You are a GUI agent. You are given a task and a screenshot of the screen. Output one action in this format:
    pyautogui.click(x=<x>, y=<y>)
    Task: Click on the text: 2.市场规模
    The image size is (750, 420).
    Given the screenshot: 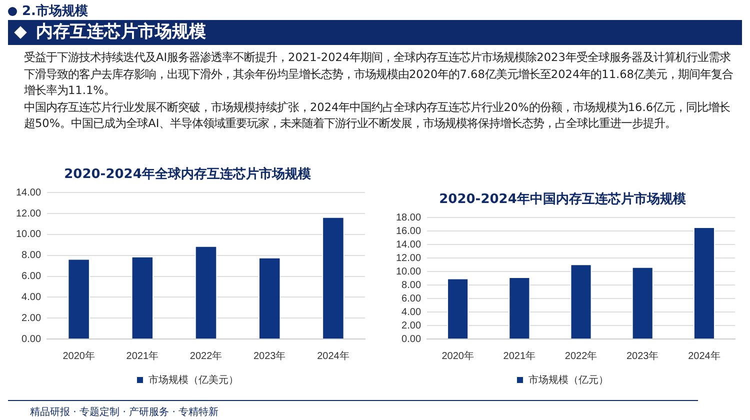 What is the action you would take?
    pyautogui.click(x=55, y=11)
    